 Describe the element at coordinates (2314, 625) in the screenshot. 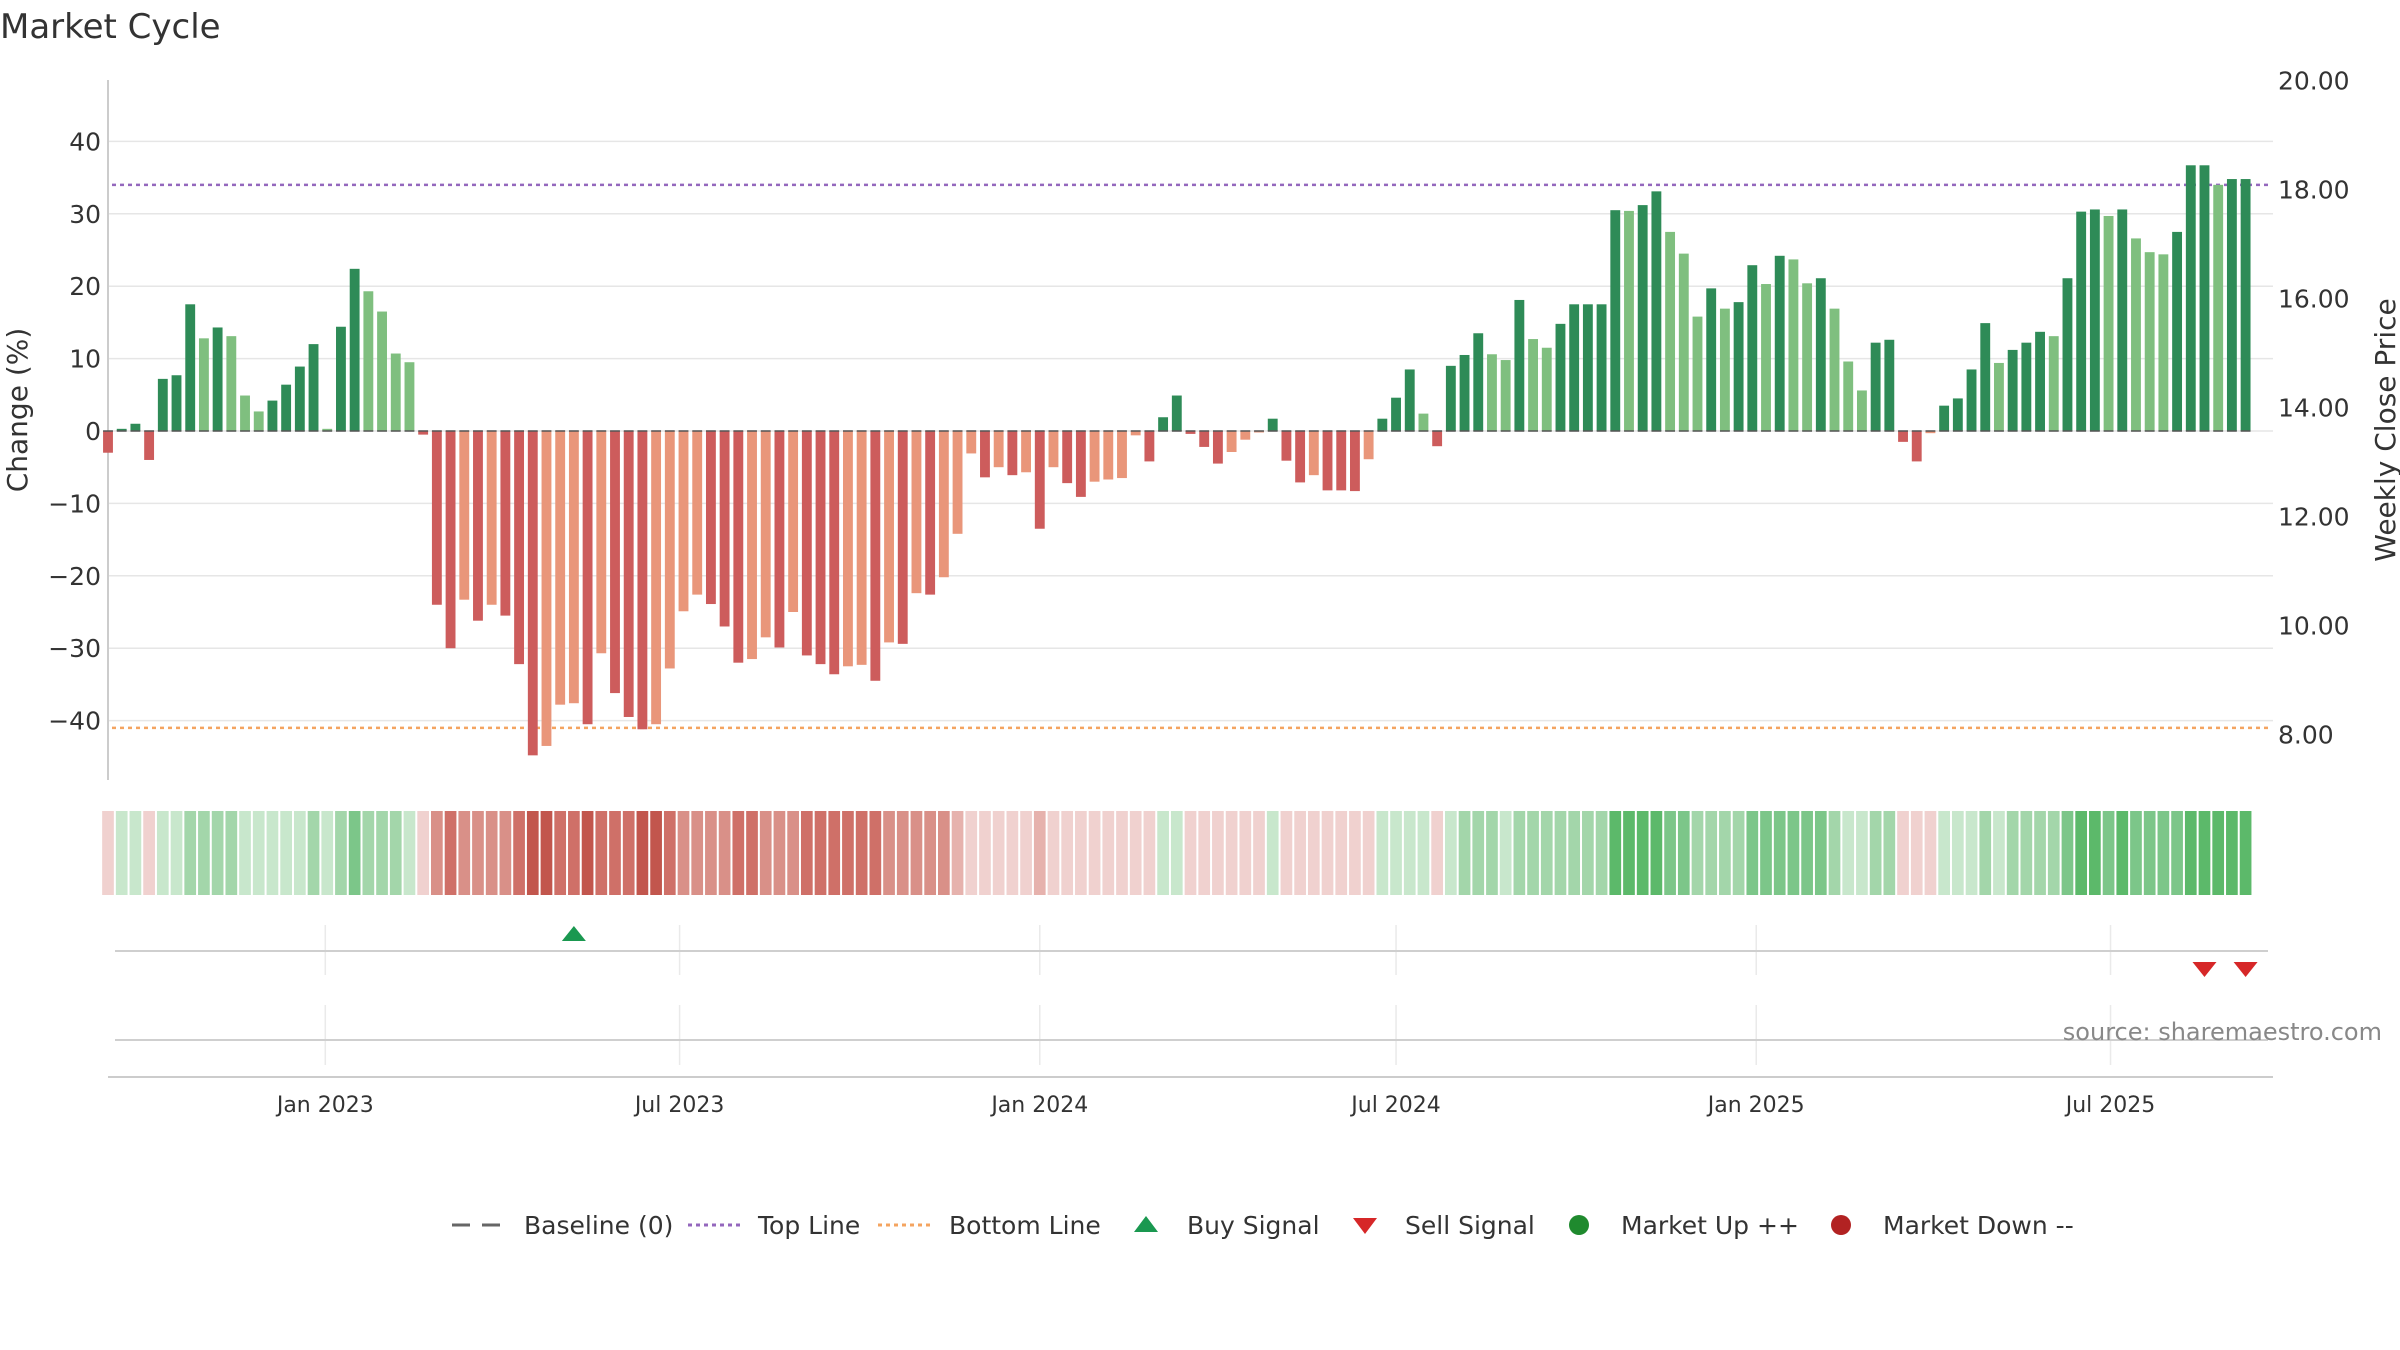

I see `y-right-tick-label: 10.00` at that location.